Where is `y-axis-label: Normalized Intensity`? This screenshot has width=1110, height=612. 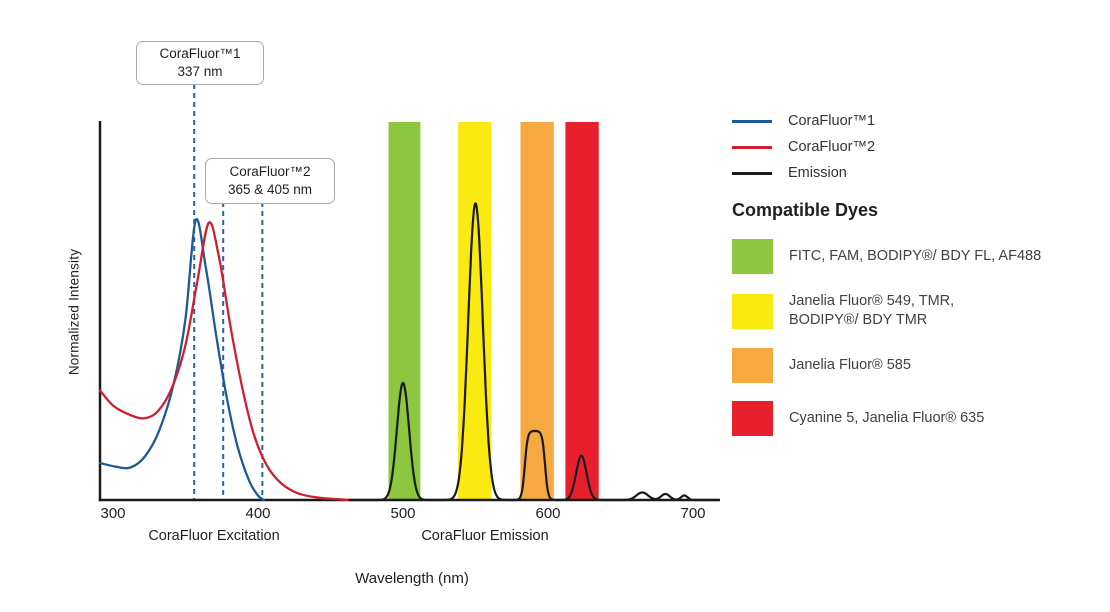 y-axis-label: Normalized Intensity is located at coordinates (74, 312).